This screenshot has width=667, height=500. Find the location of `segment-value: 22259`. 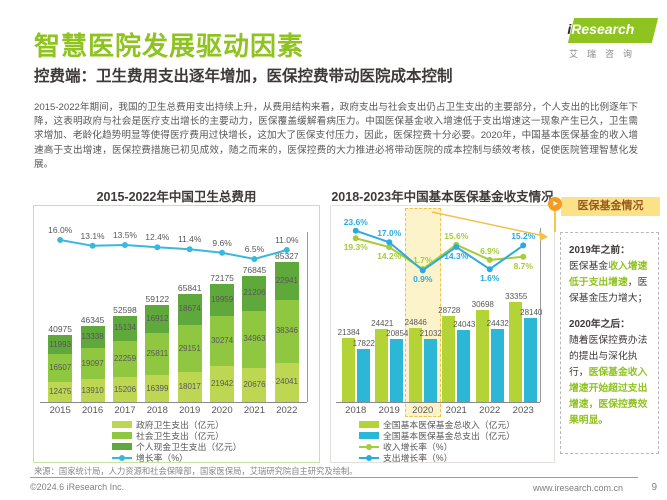

segment-value: 22259 is located at coordinates (125, 358).